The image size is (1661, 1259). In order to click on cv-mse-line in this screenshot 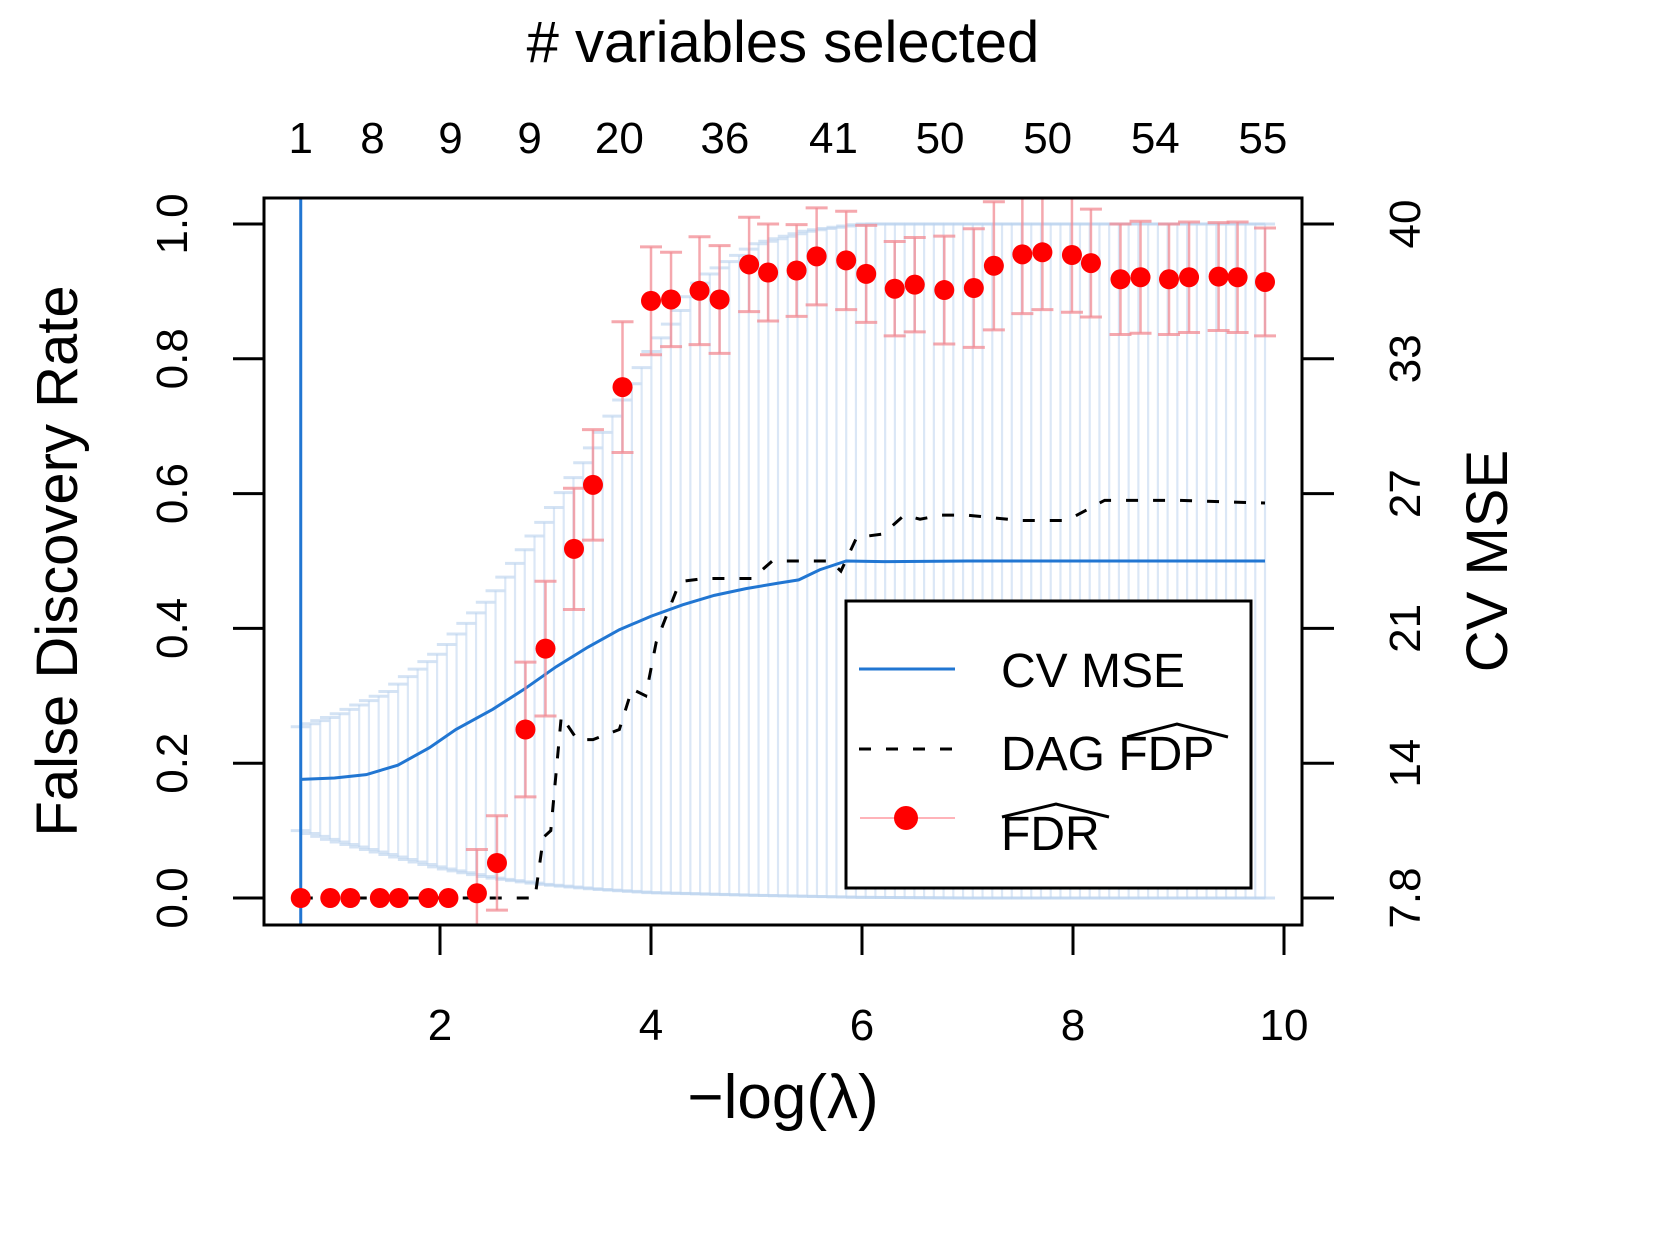, I will do `click(783, 670)`.